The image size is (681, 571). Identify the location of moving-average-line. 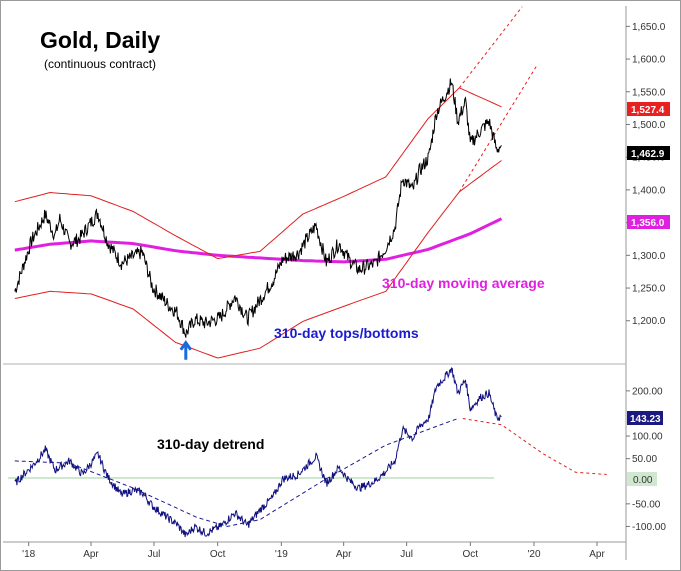
(258, 240).